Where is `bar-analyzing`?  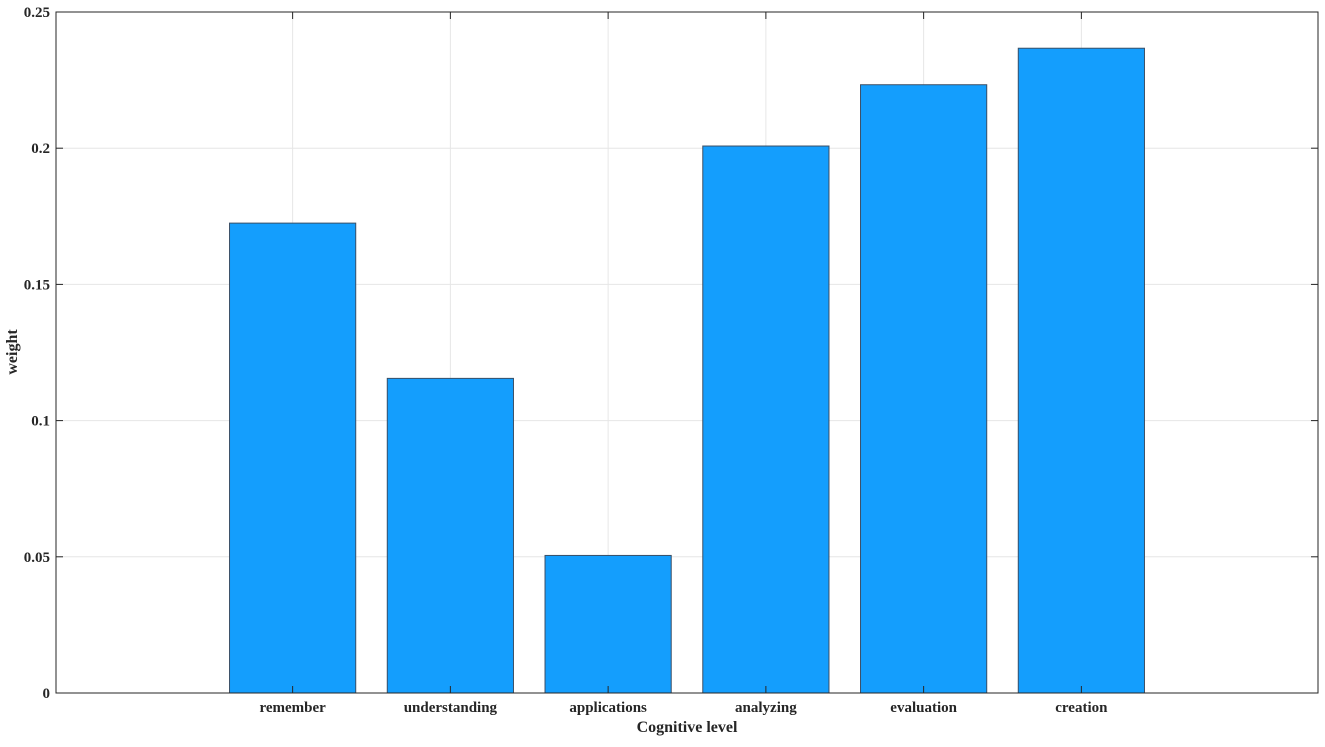
bar-analyzing is located at coordinates (766, 419).